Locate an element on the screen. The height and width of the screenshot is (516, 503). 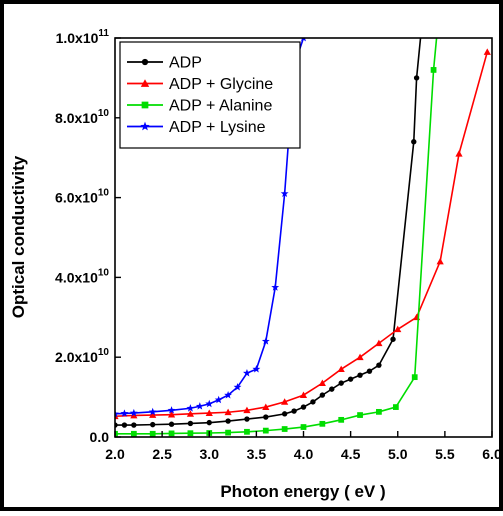
y-tick-label: 8.0x10¹⁰ is located at coordinates (82, 117).